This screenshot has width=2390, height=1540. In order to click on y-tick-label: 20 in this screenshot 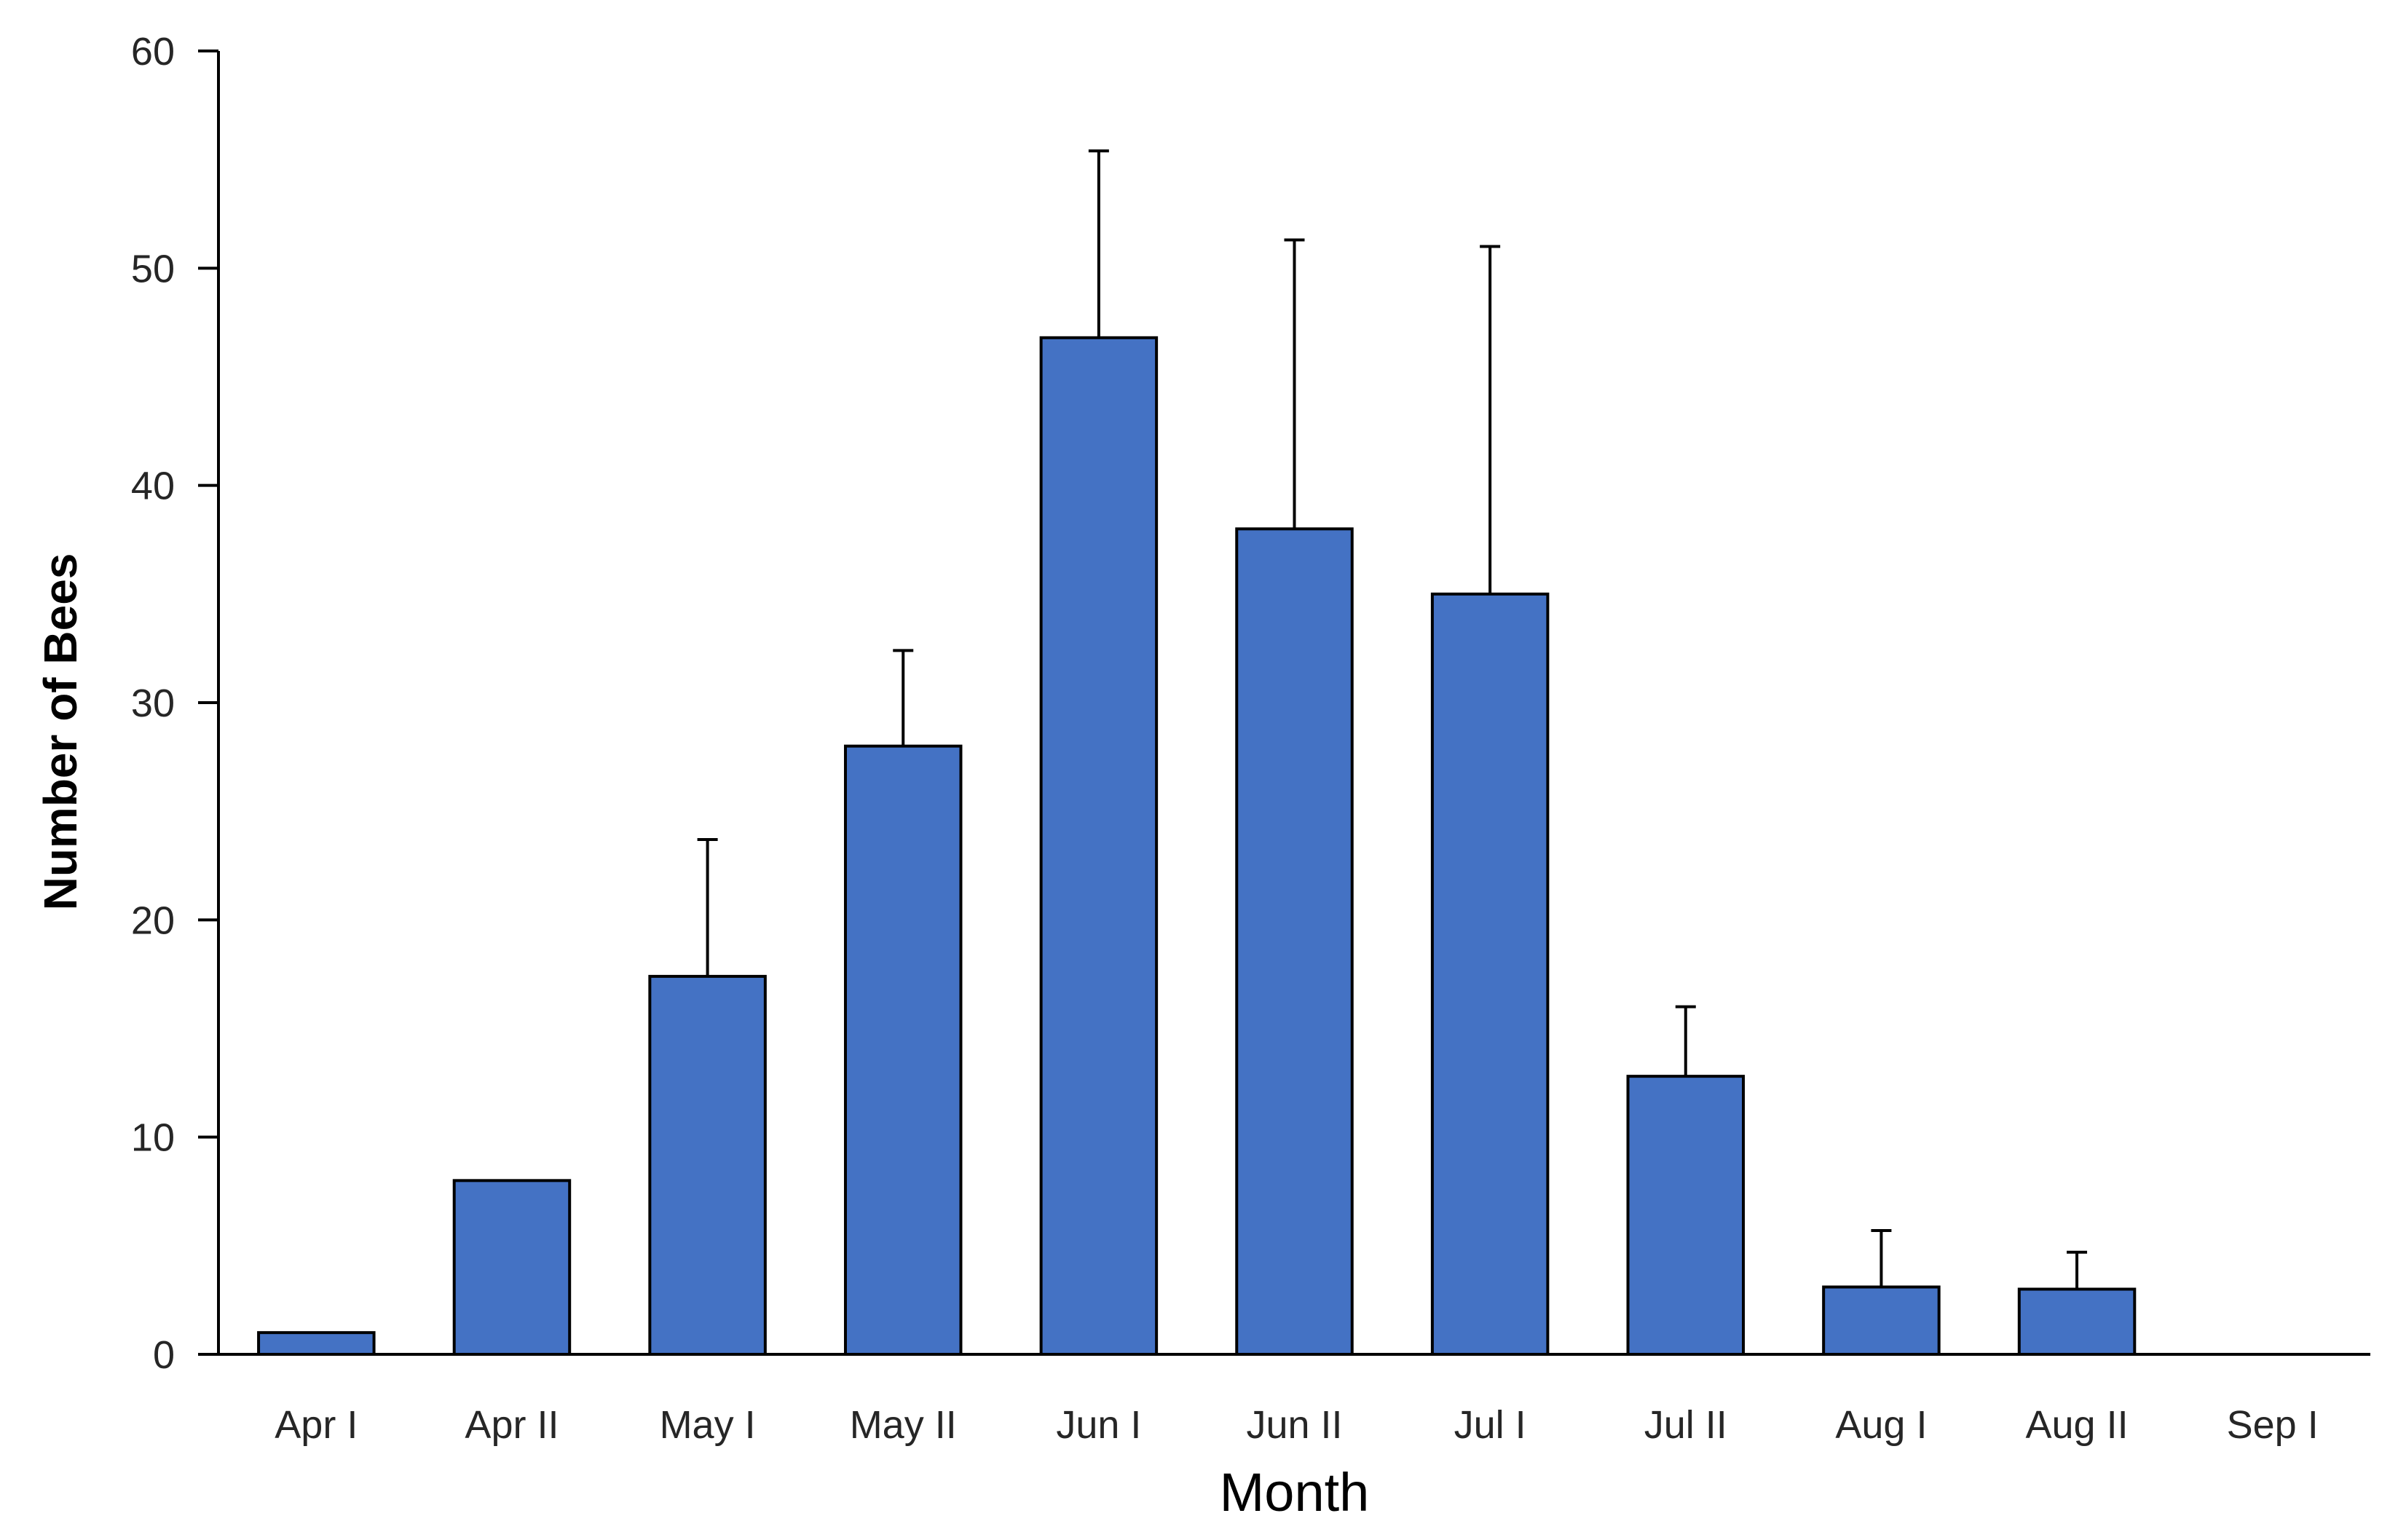, I will do `click(153, 920)`.